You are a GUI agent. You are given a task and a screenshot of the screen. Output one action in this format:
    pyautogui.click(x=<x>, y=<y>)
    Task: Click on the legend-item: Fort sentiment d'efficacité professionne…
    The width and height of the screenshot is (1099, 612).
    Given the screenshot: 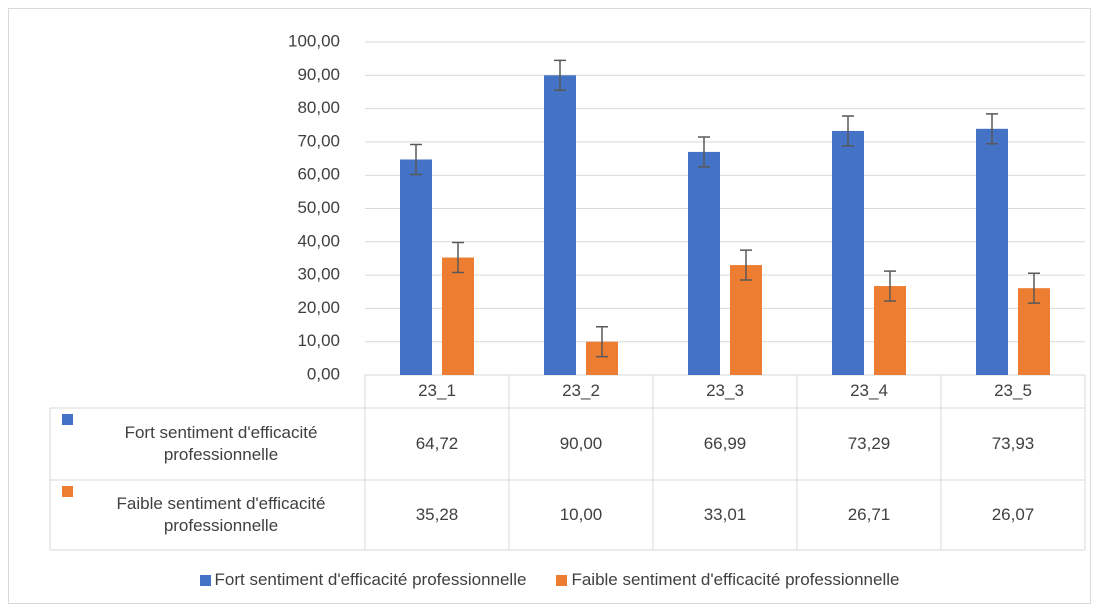 What is the action you would take?
    pyautogui.click(x=363, y=580)
    